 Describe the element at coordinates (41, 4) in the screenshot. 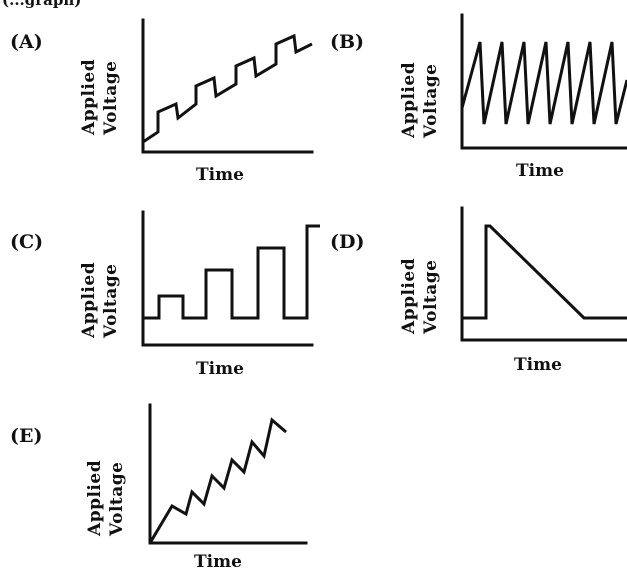

I see `header-fragment: (...graph)` at that location.